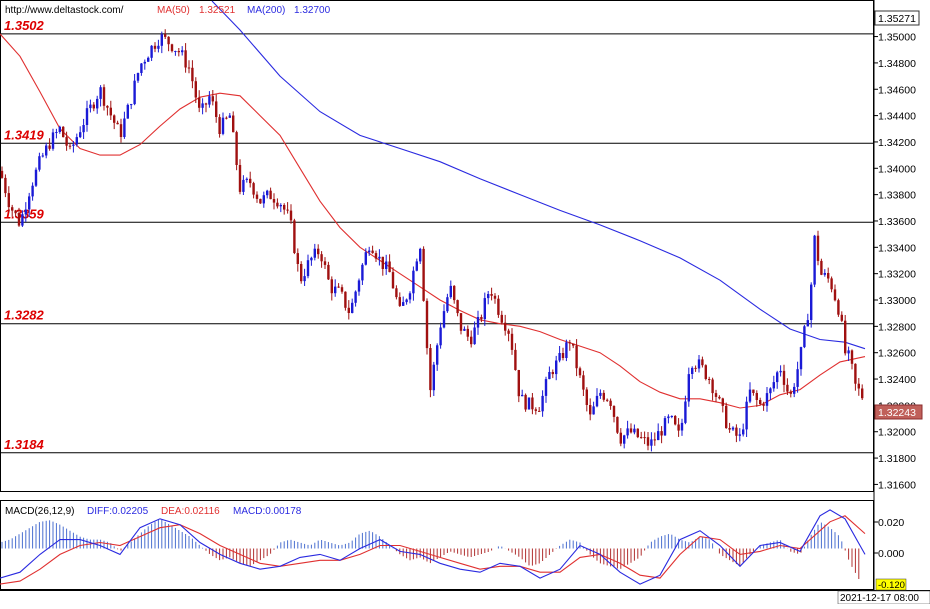  I want to click on macd-diff-readout: DIFF:0.02205, so click(118, 511).